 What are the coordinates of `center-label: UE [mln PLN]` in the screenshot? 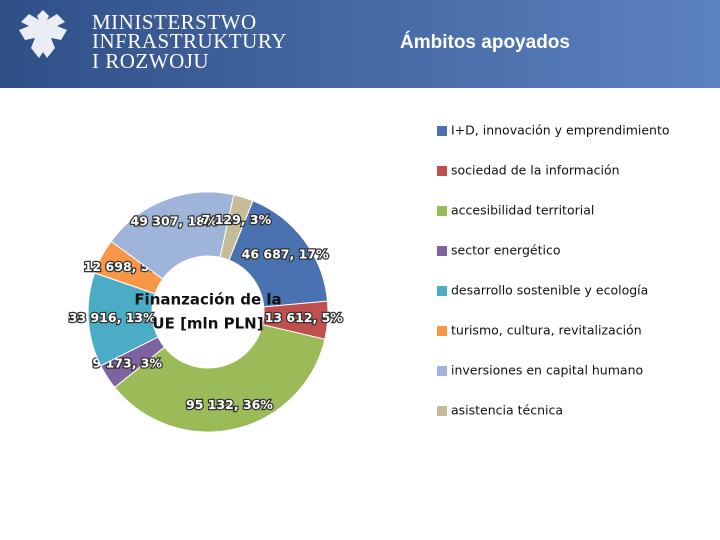 It's located at (207, 324).